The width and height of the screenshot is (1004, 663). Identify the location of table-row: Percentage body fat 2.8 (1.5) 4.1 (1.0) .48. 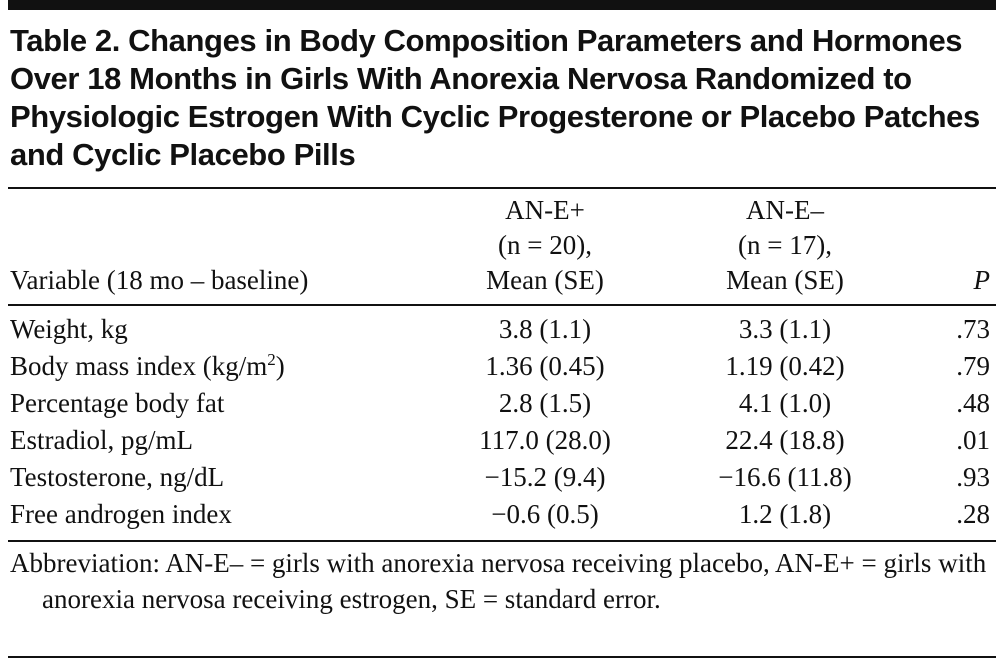
(502, 403).